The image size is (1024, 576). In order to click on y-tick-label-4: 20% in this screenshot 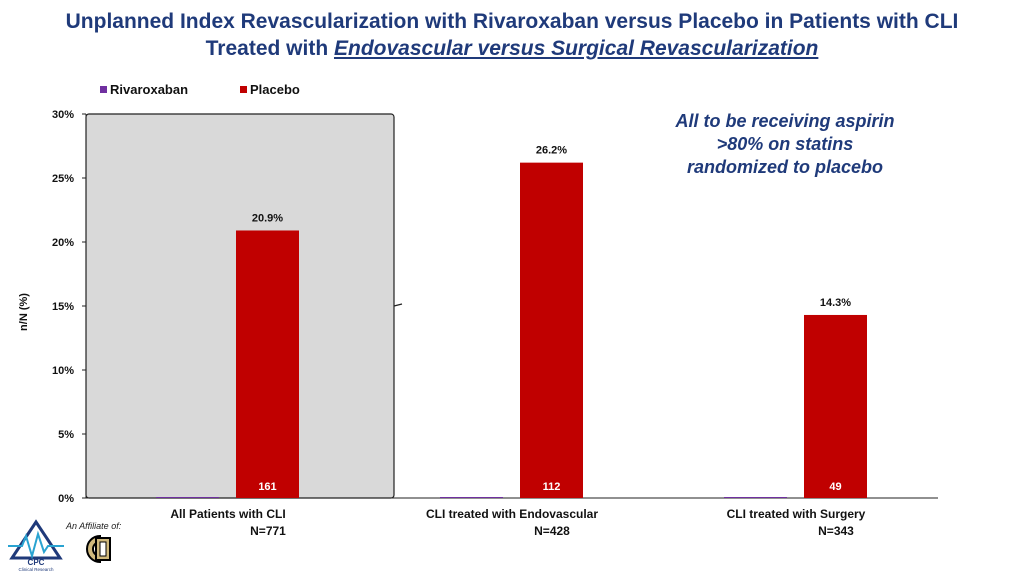, I will do `click(63, 243)`.